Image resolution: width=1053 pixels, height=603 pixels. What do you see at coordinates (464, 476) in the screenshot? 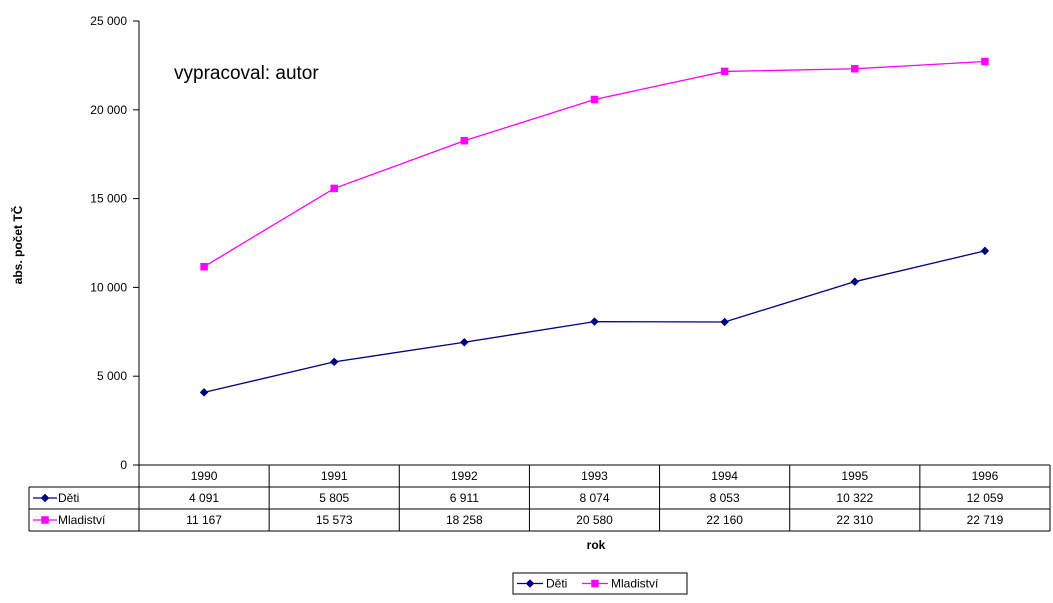
I see `x-tick-label: 1992` at bounding box center [464, 476].